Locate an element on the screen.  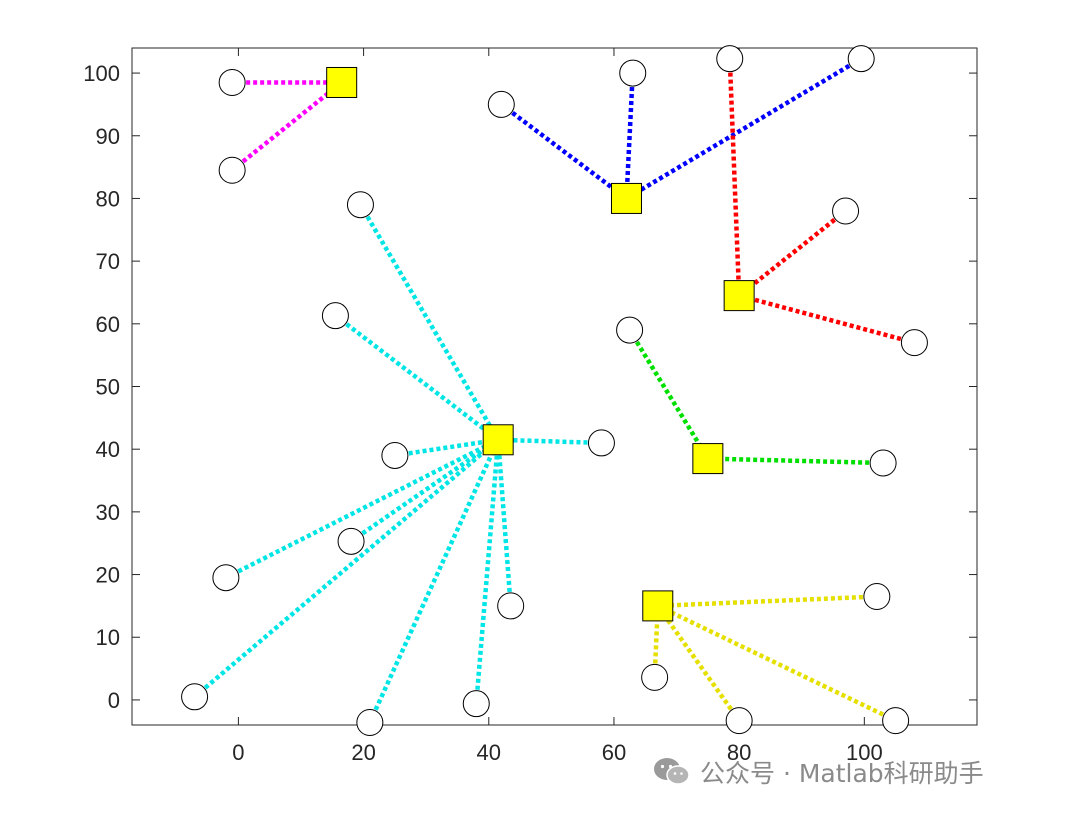
y-tick-label: 50 is located at coordinates (108, 387).